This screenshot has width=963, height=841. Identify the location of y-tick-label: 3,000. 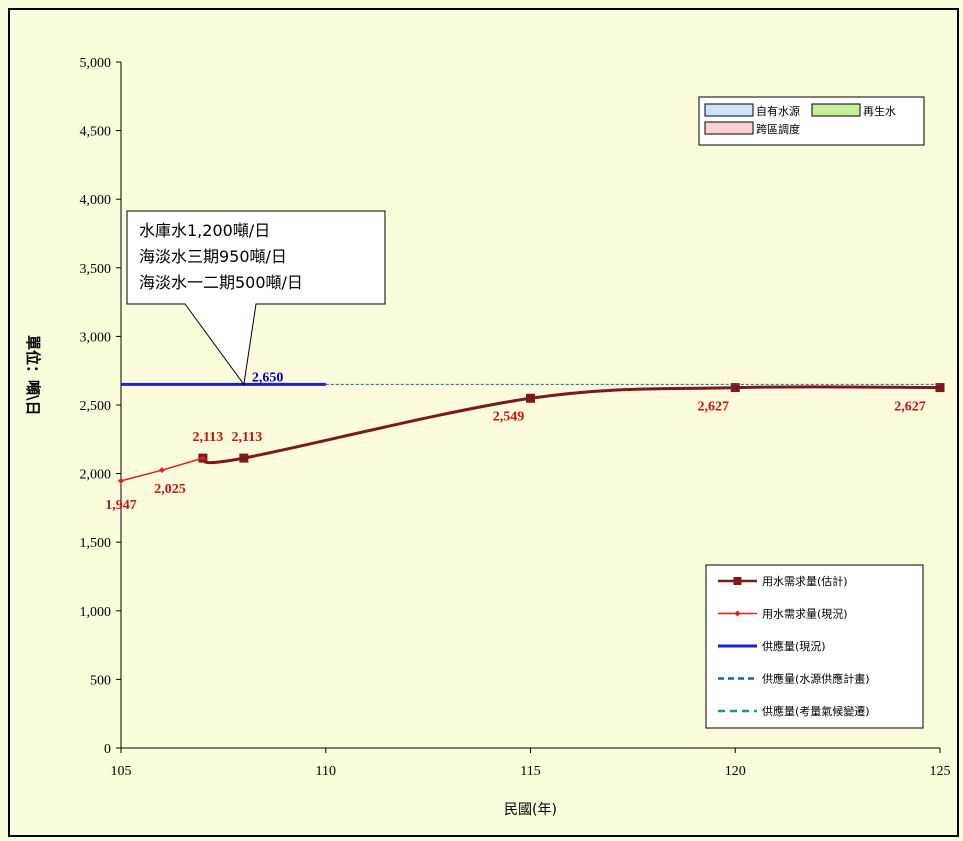
(96, 337).